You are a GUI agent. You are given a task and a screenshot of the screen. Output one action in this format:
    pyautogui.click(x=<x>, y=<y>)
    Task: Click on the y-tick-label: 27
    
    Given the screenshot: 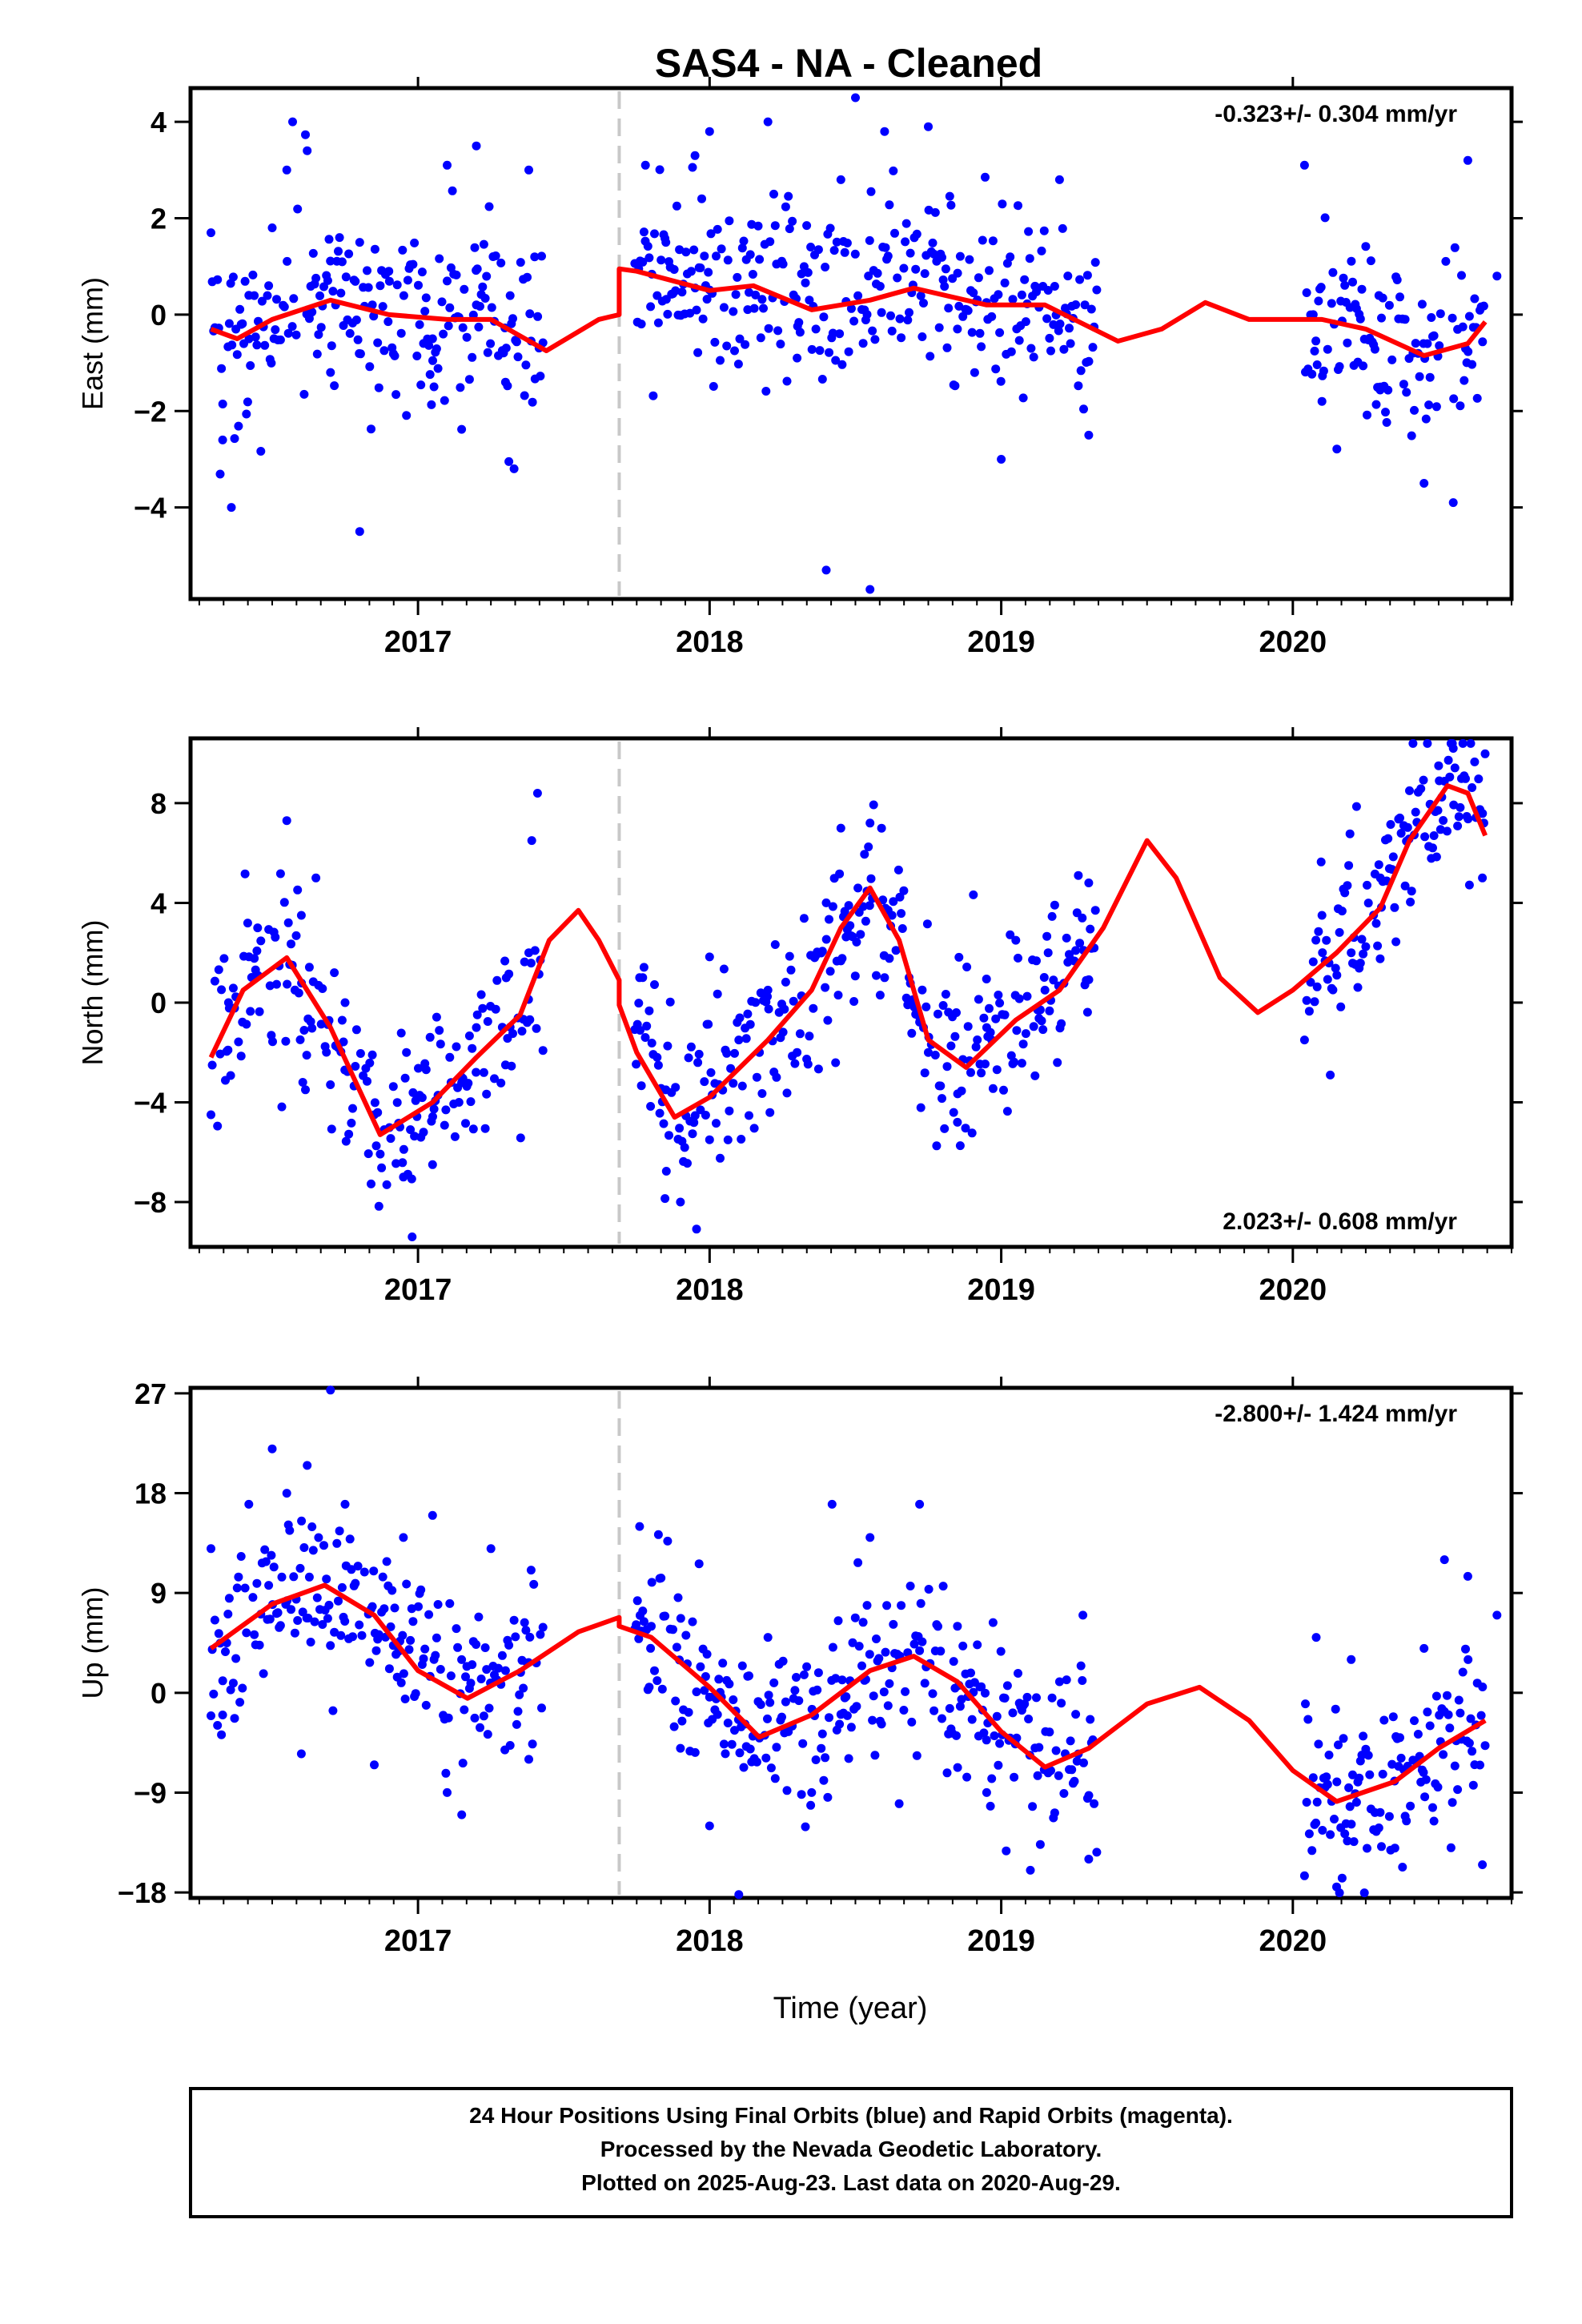 What is the action you would take?
    pyautogui.click(x=151, y=1393)
    